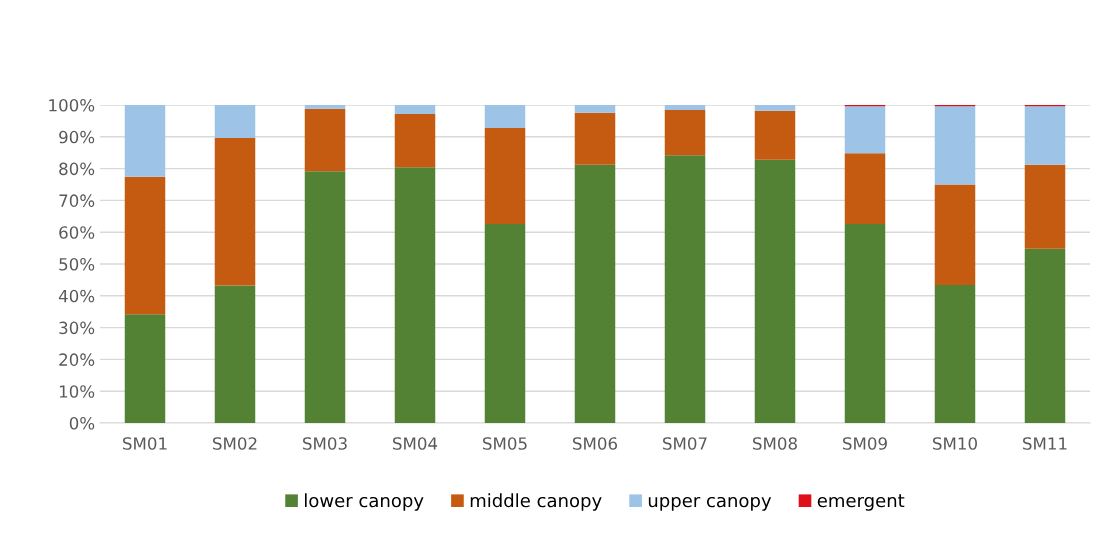 The width and height of the screenshot is (1103, 537). Describe the element at coordinates (775, 443) in the screenshot. I see `x-tick-label: SM08` at that location.